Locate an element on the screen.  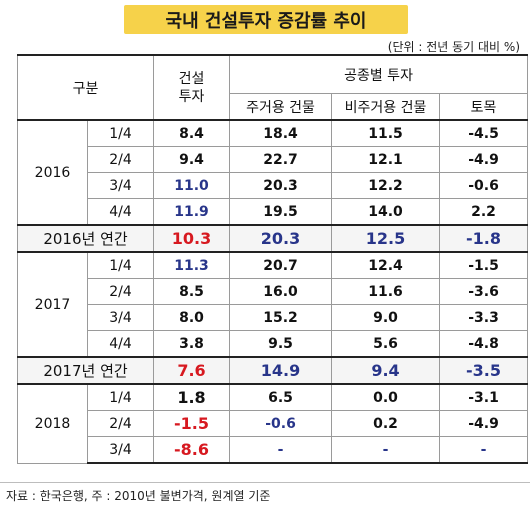
residential-value: 15.2 is located at coordinates (281, 317).